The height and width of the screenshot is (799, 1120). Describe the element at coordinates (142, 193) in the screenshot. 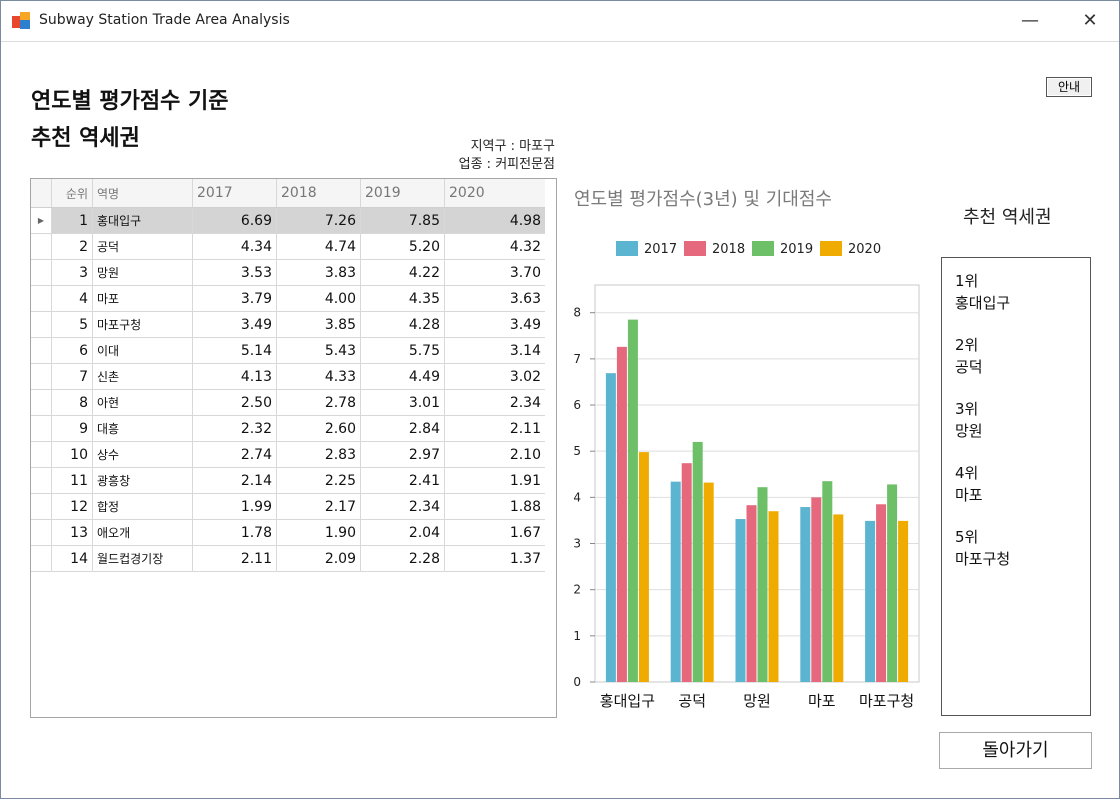

I see `col-header-station: 역명` at that location.